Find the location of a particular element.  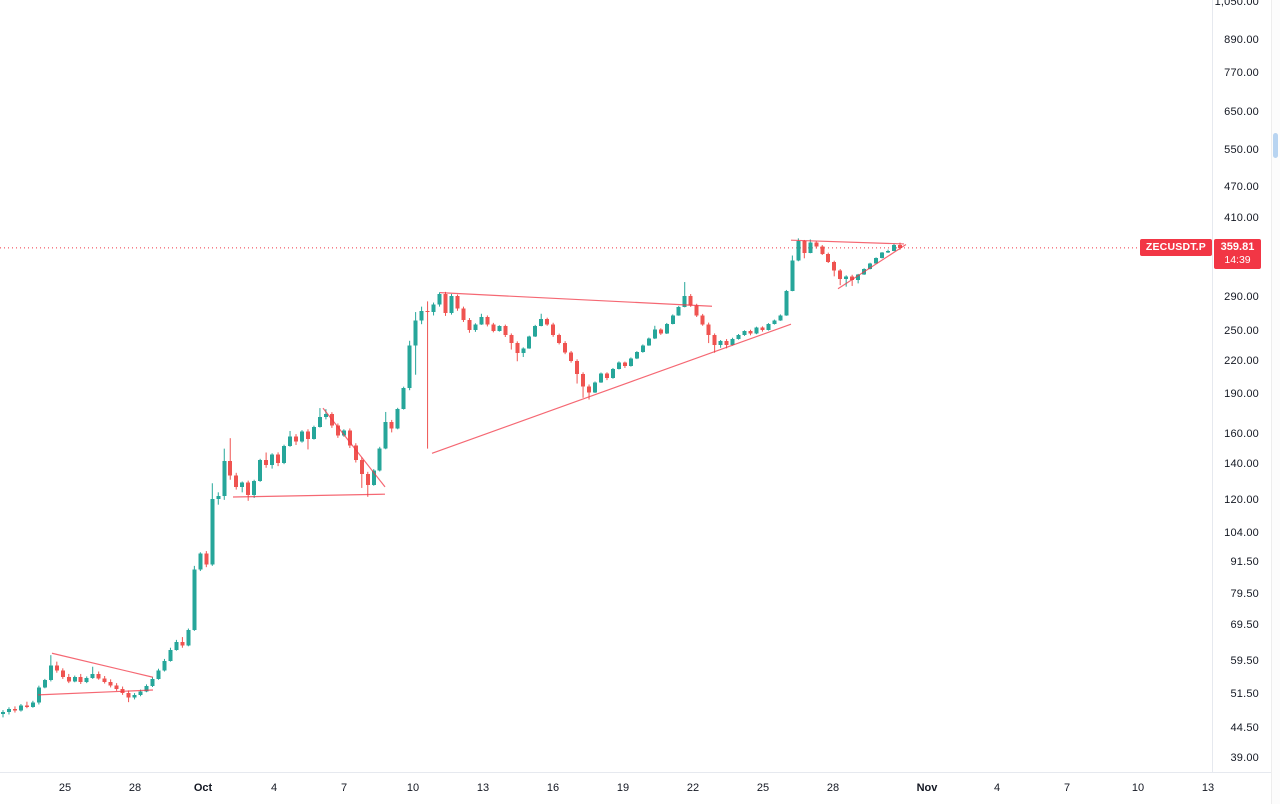

price-axis-label: 770.00 is located at coordinates (1241, 73).